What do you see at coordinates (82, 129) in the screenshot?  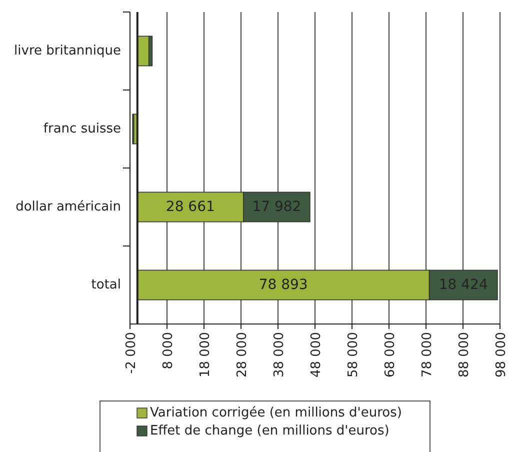 I see `y-tick-label: franc suisse` at bounding box center [82, 129].